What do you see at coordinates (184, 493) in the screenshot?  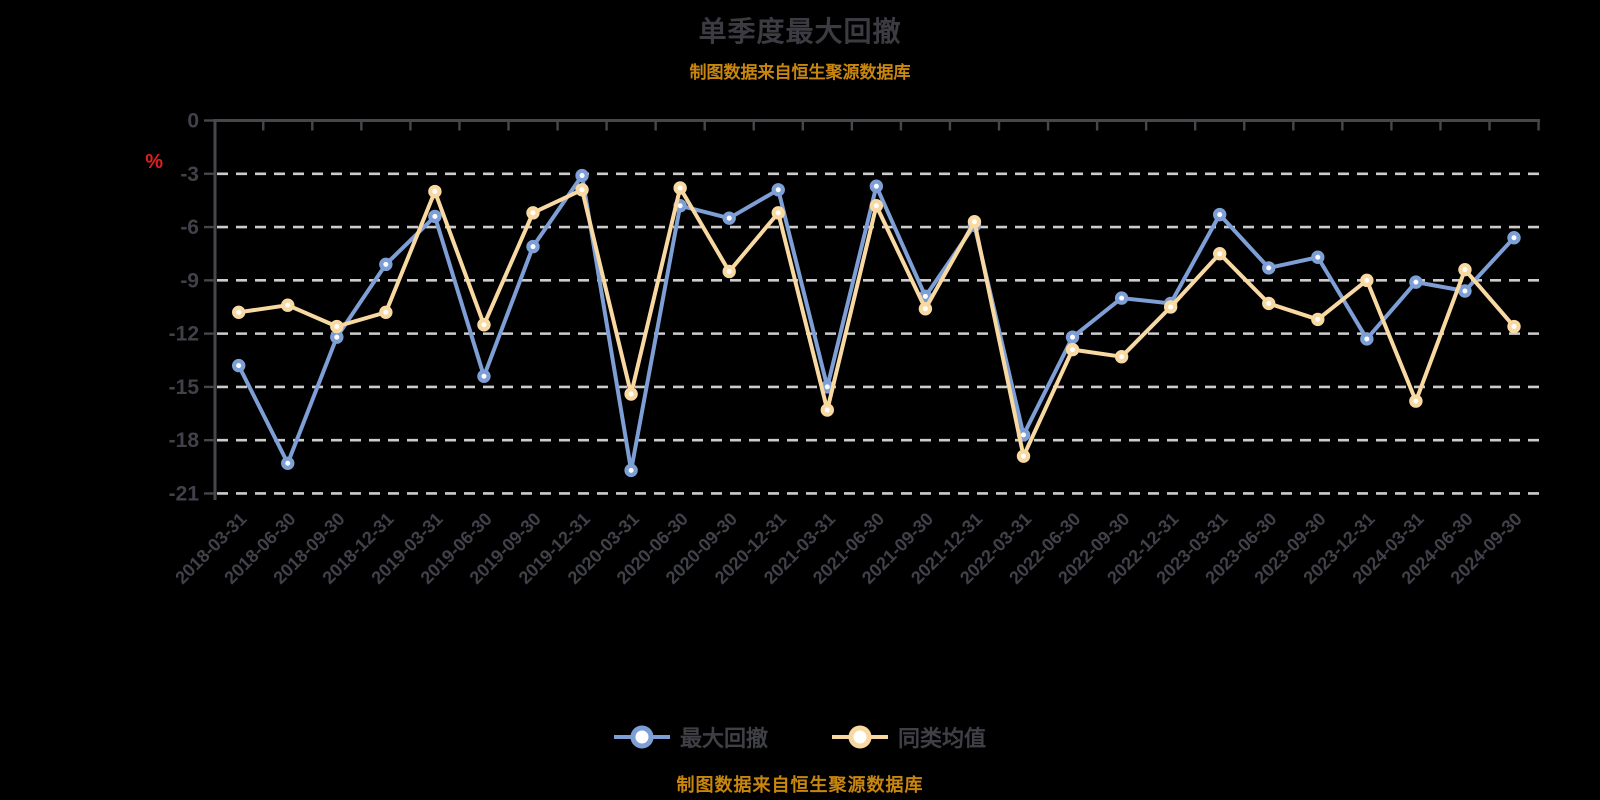 I see `y-axis-label: -21` at bounding box center [184, 493].